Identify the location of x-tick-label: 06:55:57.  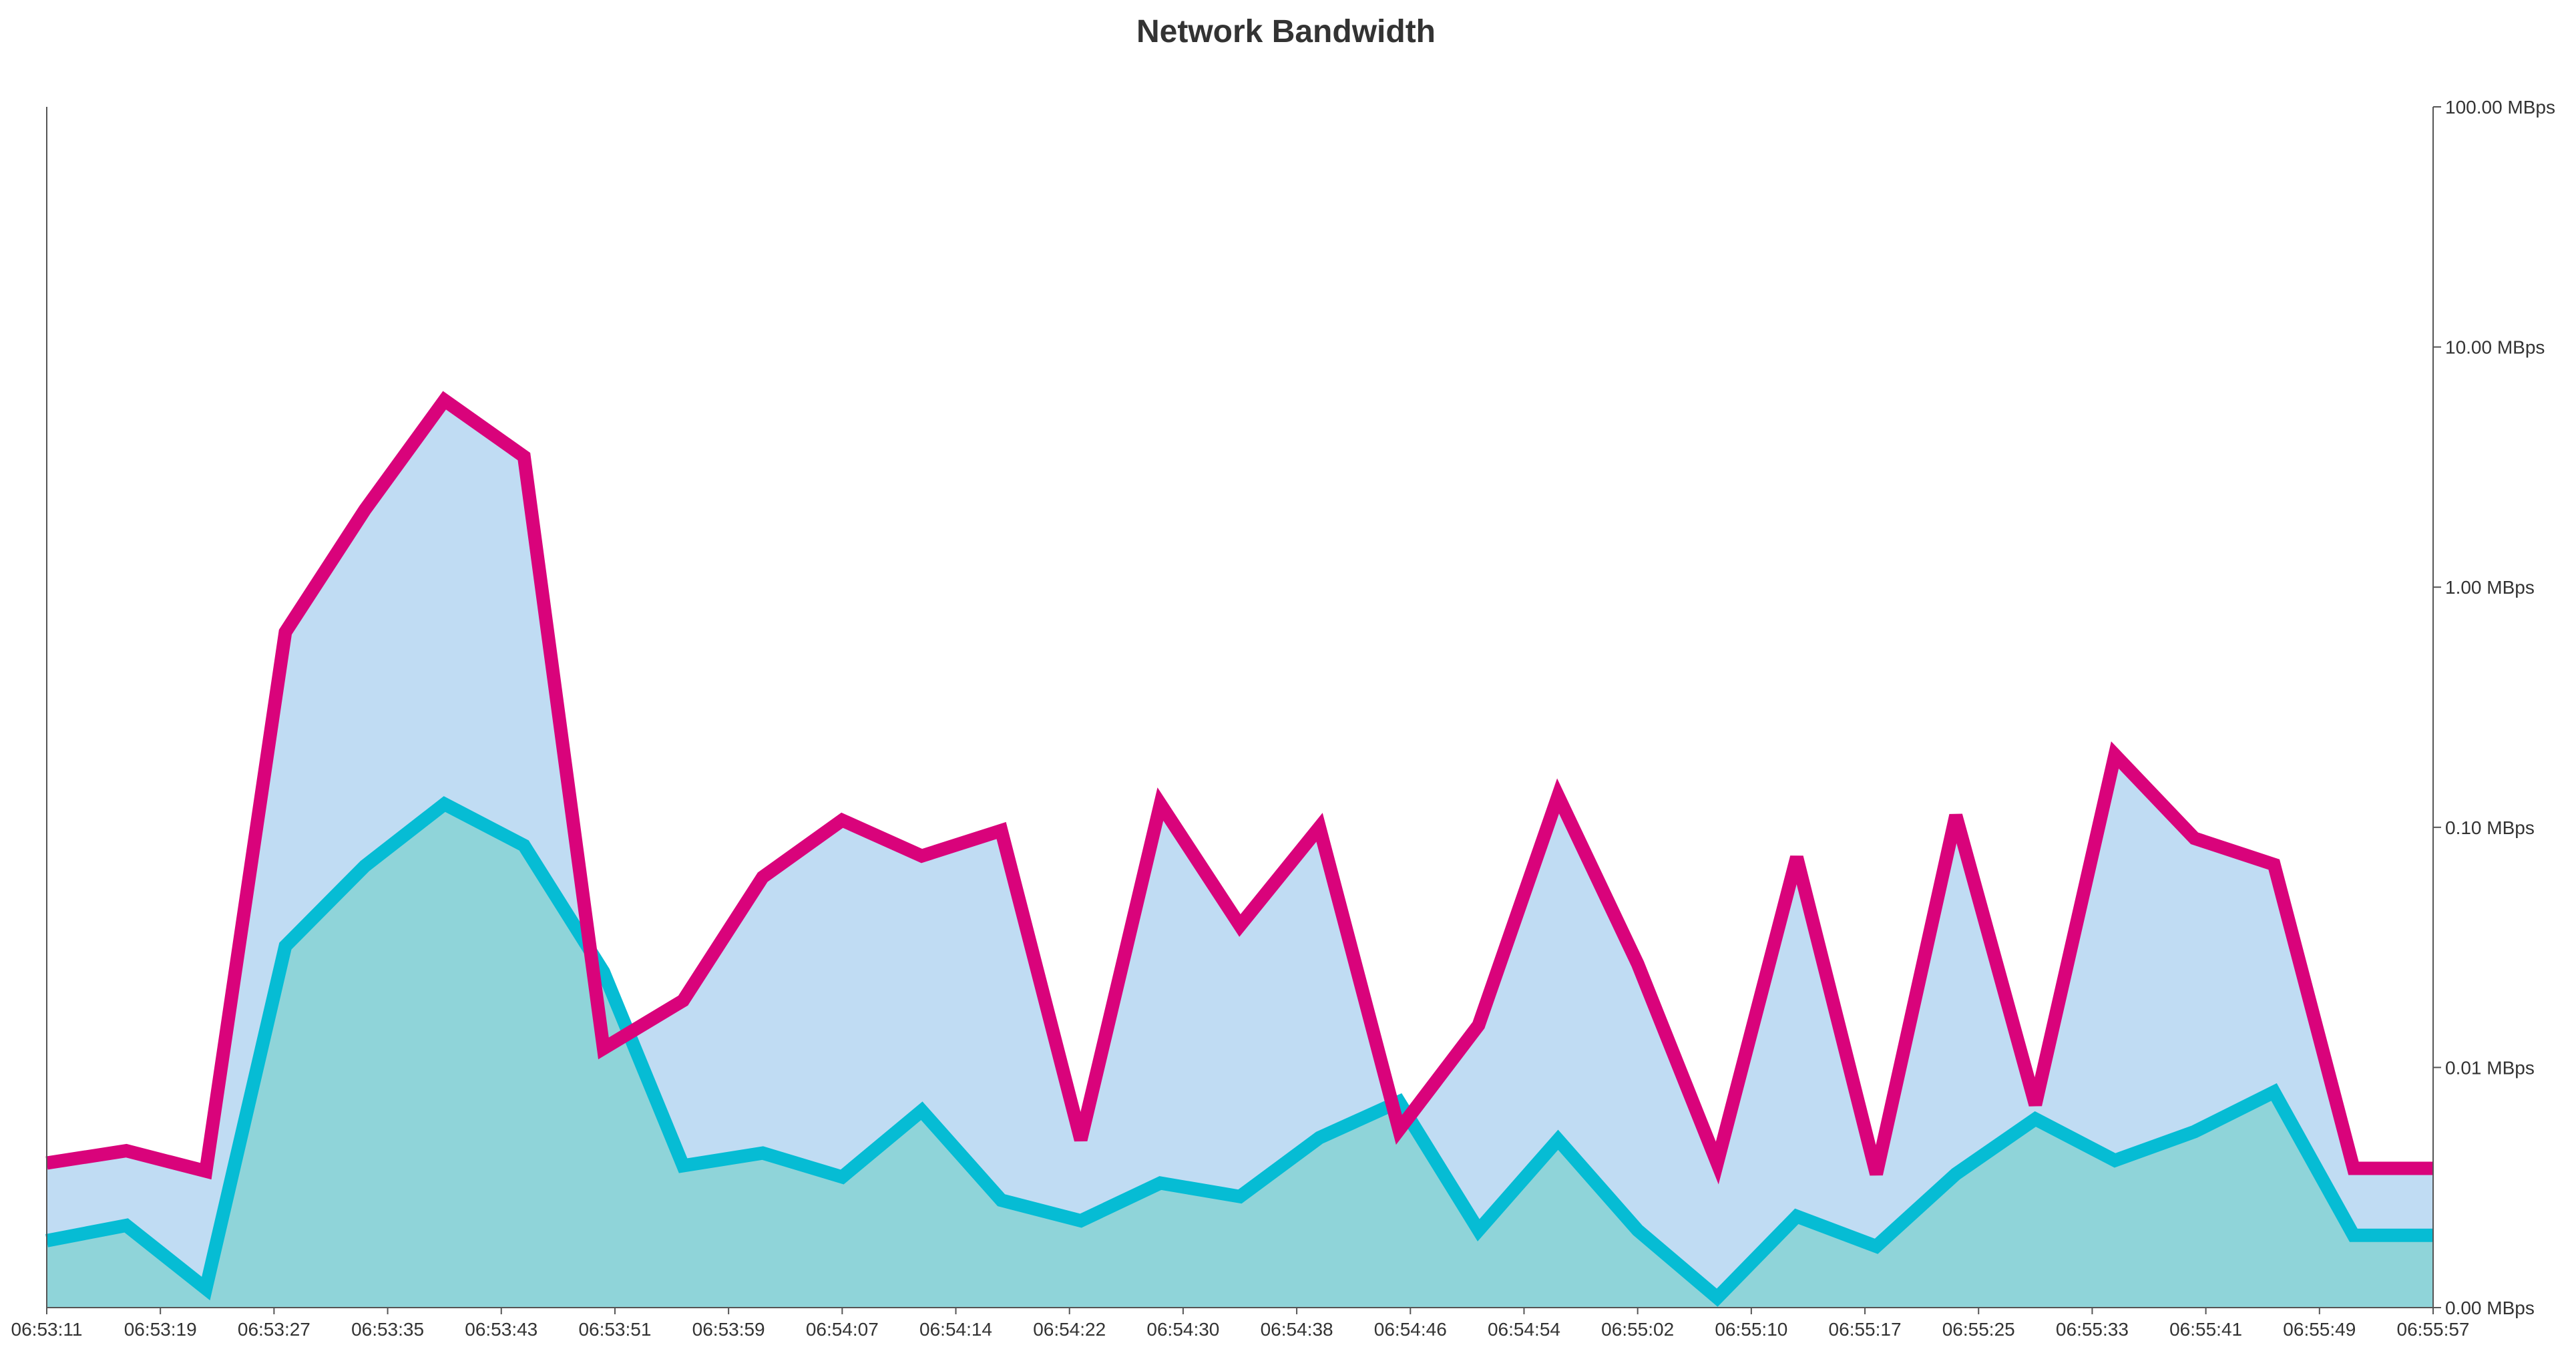
(2433, 1330).